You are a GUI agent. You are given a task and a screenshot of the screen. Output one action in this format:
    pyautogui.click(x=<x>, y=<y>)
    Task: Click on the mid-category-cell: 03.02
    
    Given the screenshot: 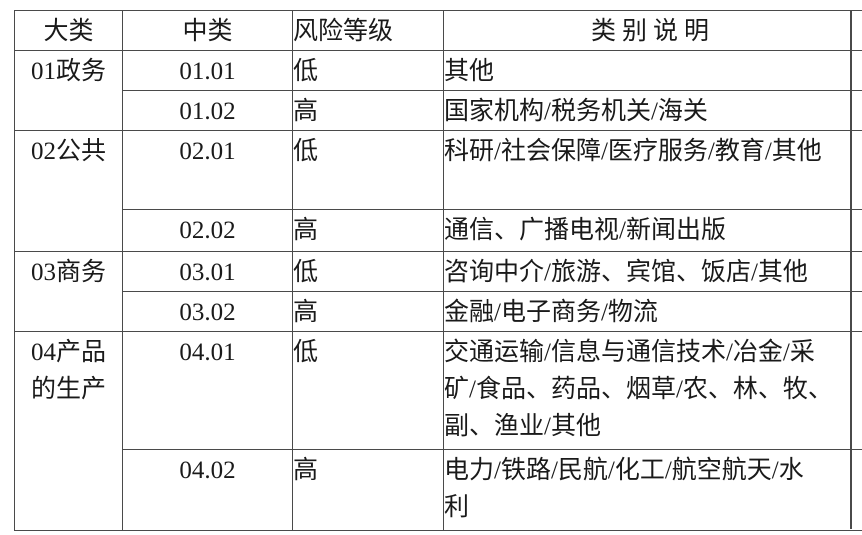 What is the action you would take?
    pyautogui.click(x=207, y=311)
    